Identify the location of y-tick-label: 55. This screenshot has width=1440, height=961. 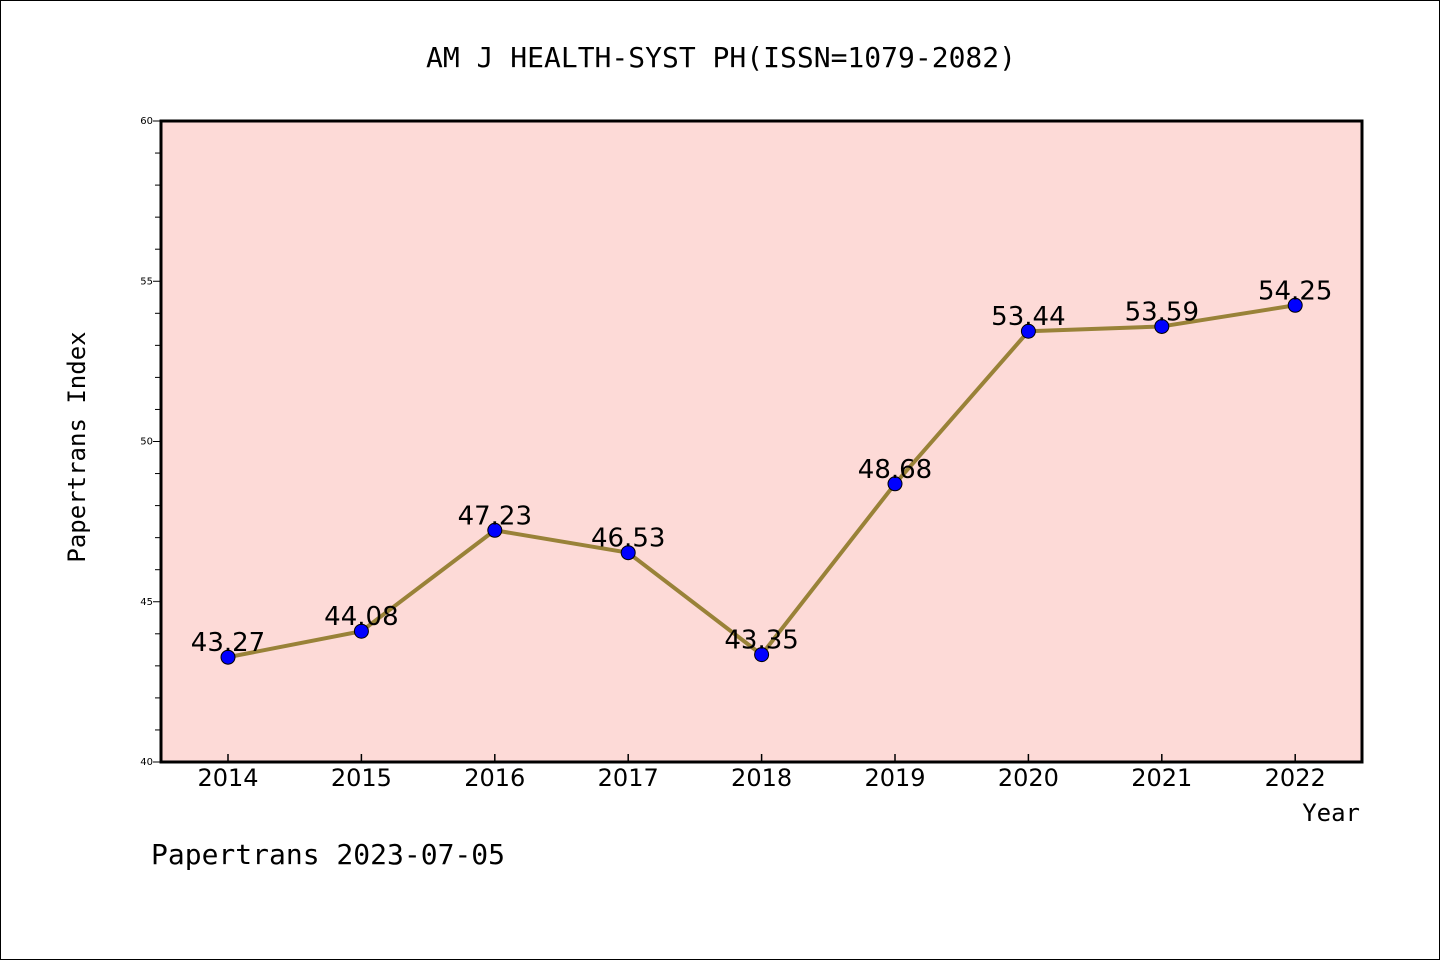
(146, 281).